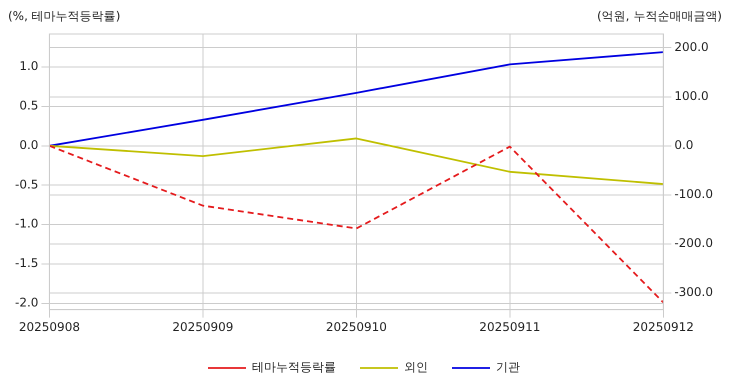 The height and width of the screenshot is (392, 732). What do you see at coordinates (26, 263) in the screenshot?
I see `y-tick-label: -1.5` at bounding box center [26, 263].